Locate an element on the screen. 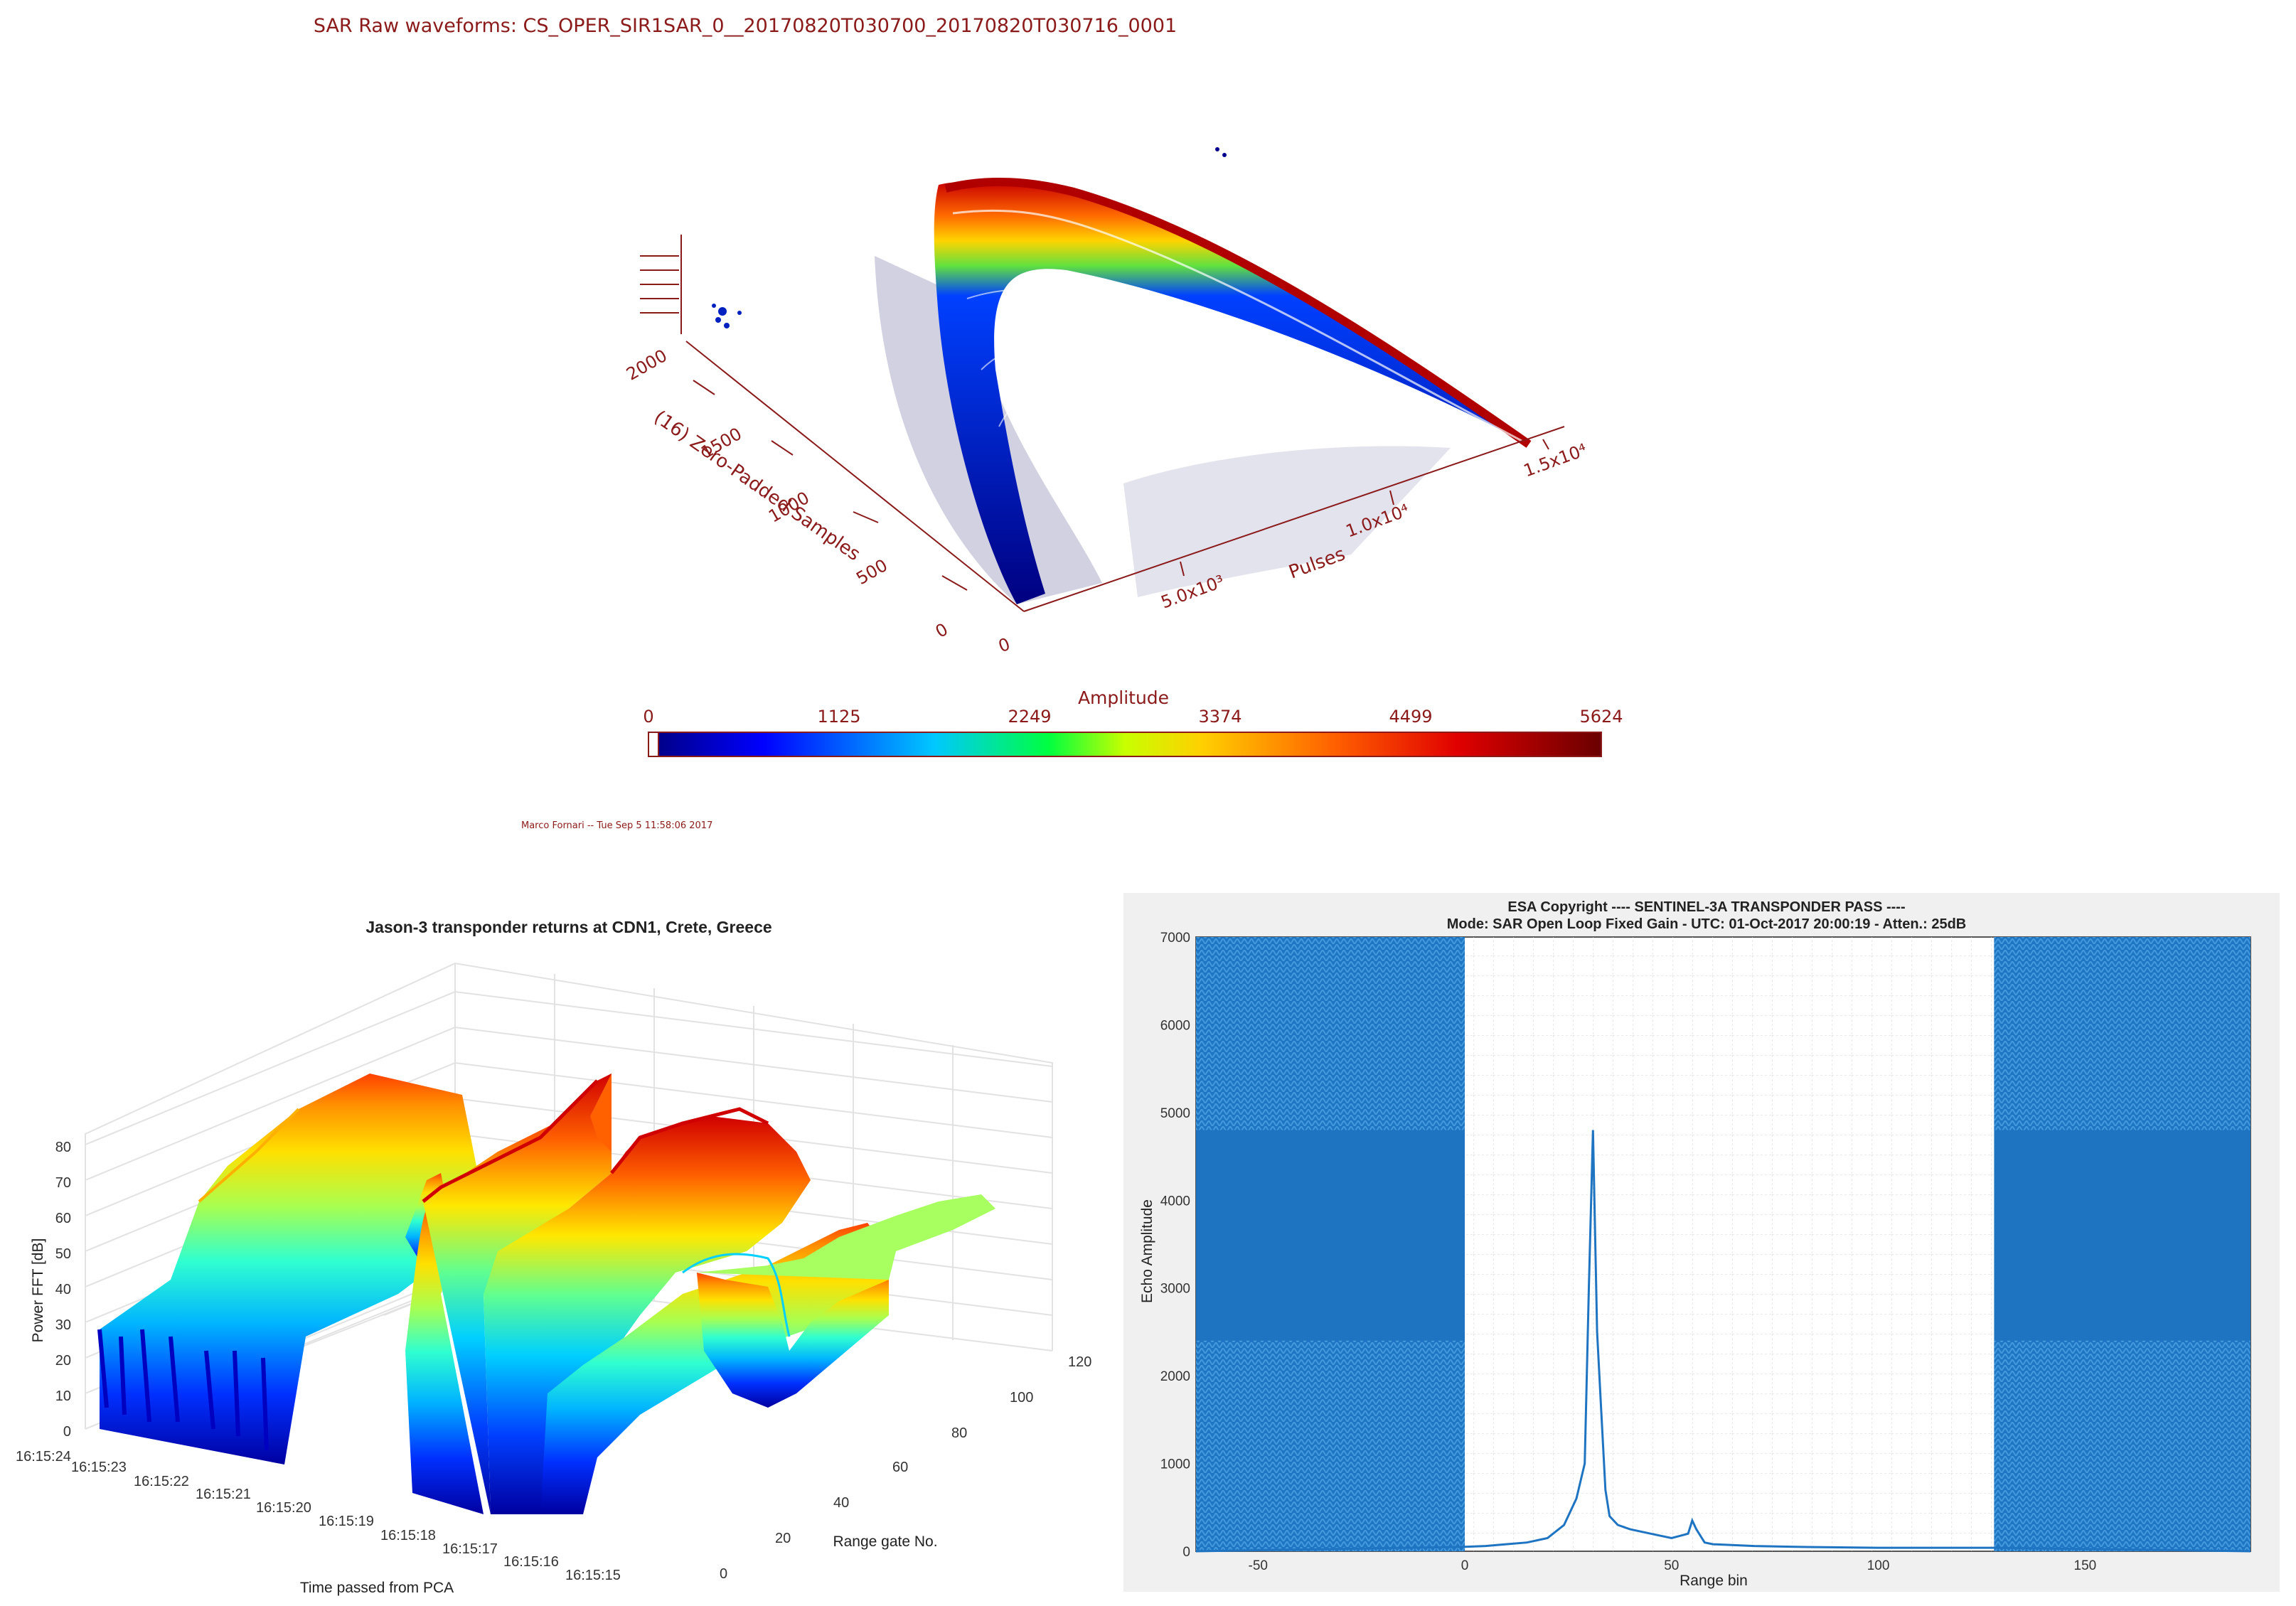 The image size is (2296, 1606). z-tick-label: 50 is located at coordinates (63, 1254).